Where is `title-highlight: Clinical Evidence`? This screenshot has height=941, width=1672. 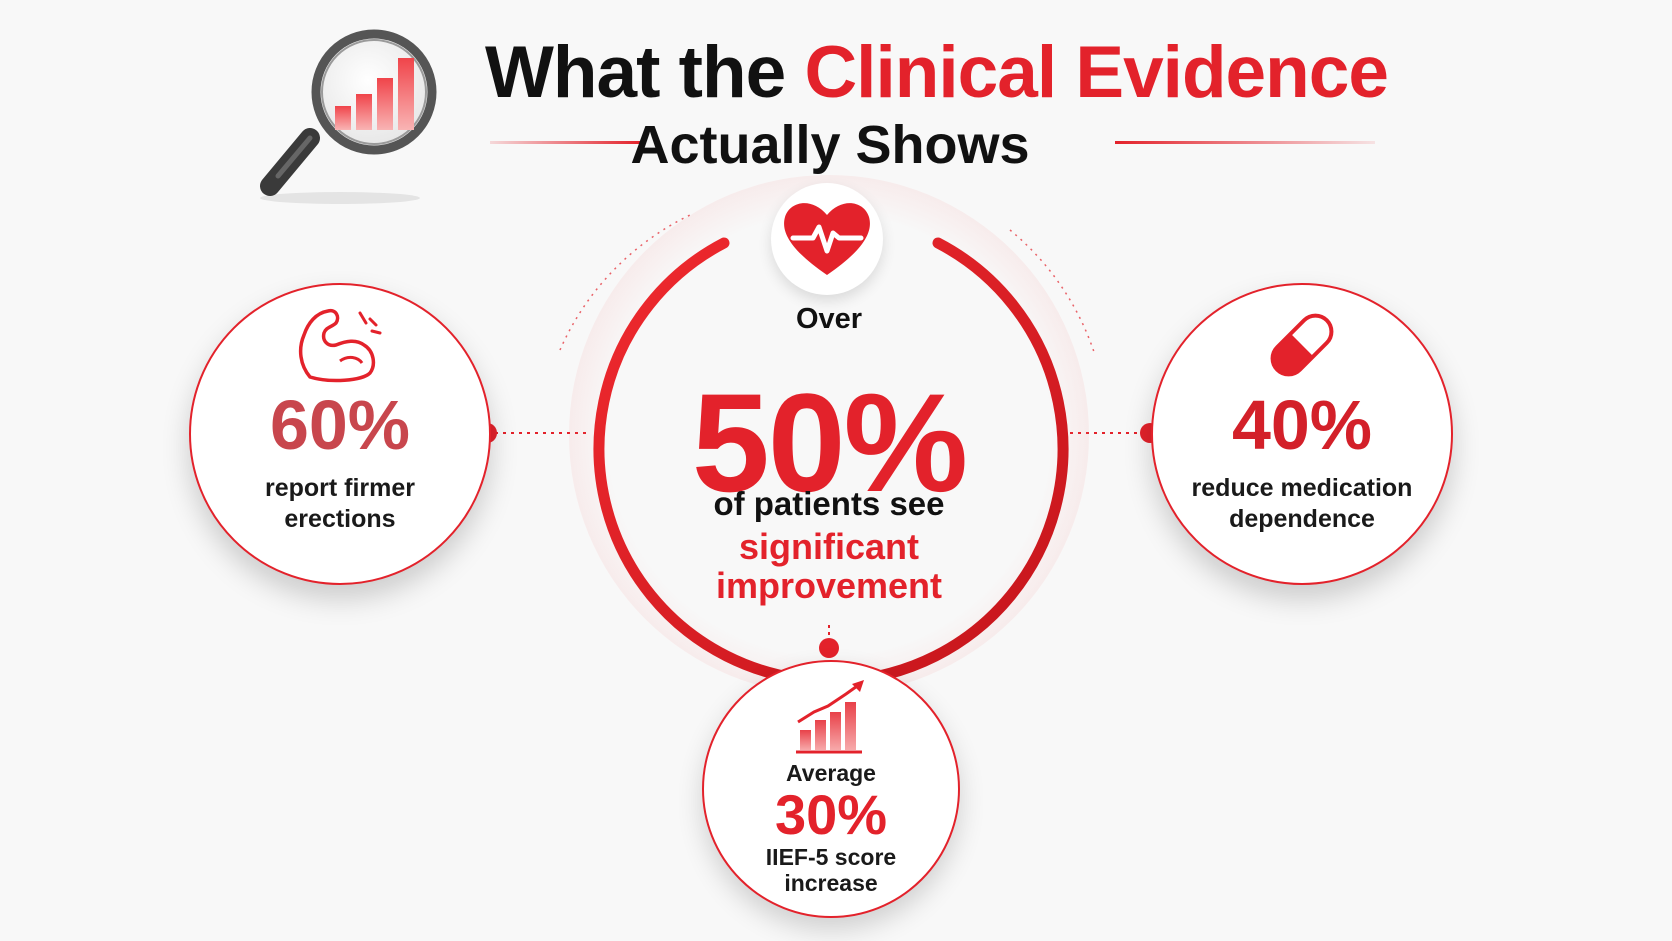 title-highlight: Clinical Evidence is located at coordinates (1096, 72).